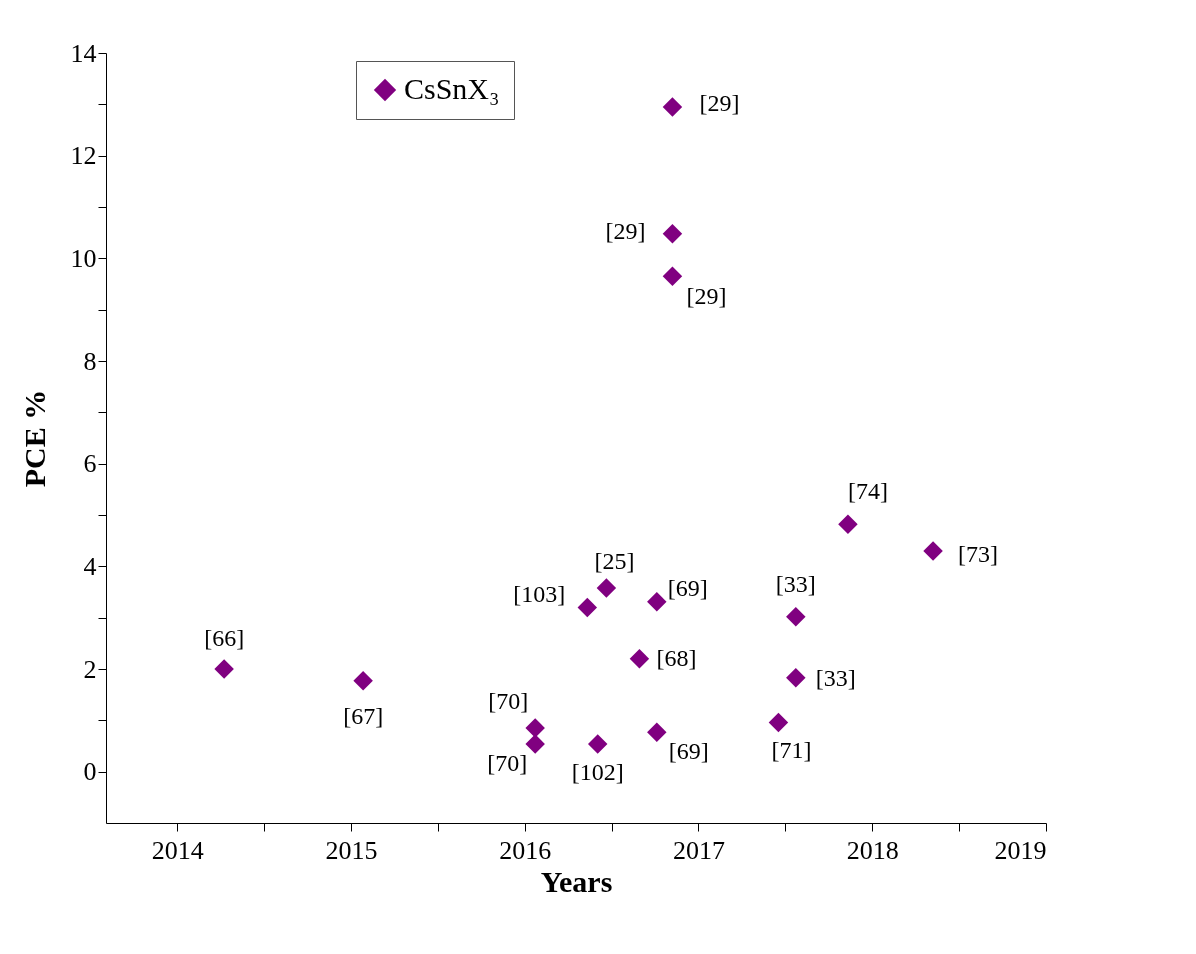 Image resolution: width=1196 pixels, height=954 pixels. Describe the element at coordinates (791, 750) in the screenshot. I see `annotation: [71]` at that location.